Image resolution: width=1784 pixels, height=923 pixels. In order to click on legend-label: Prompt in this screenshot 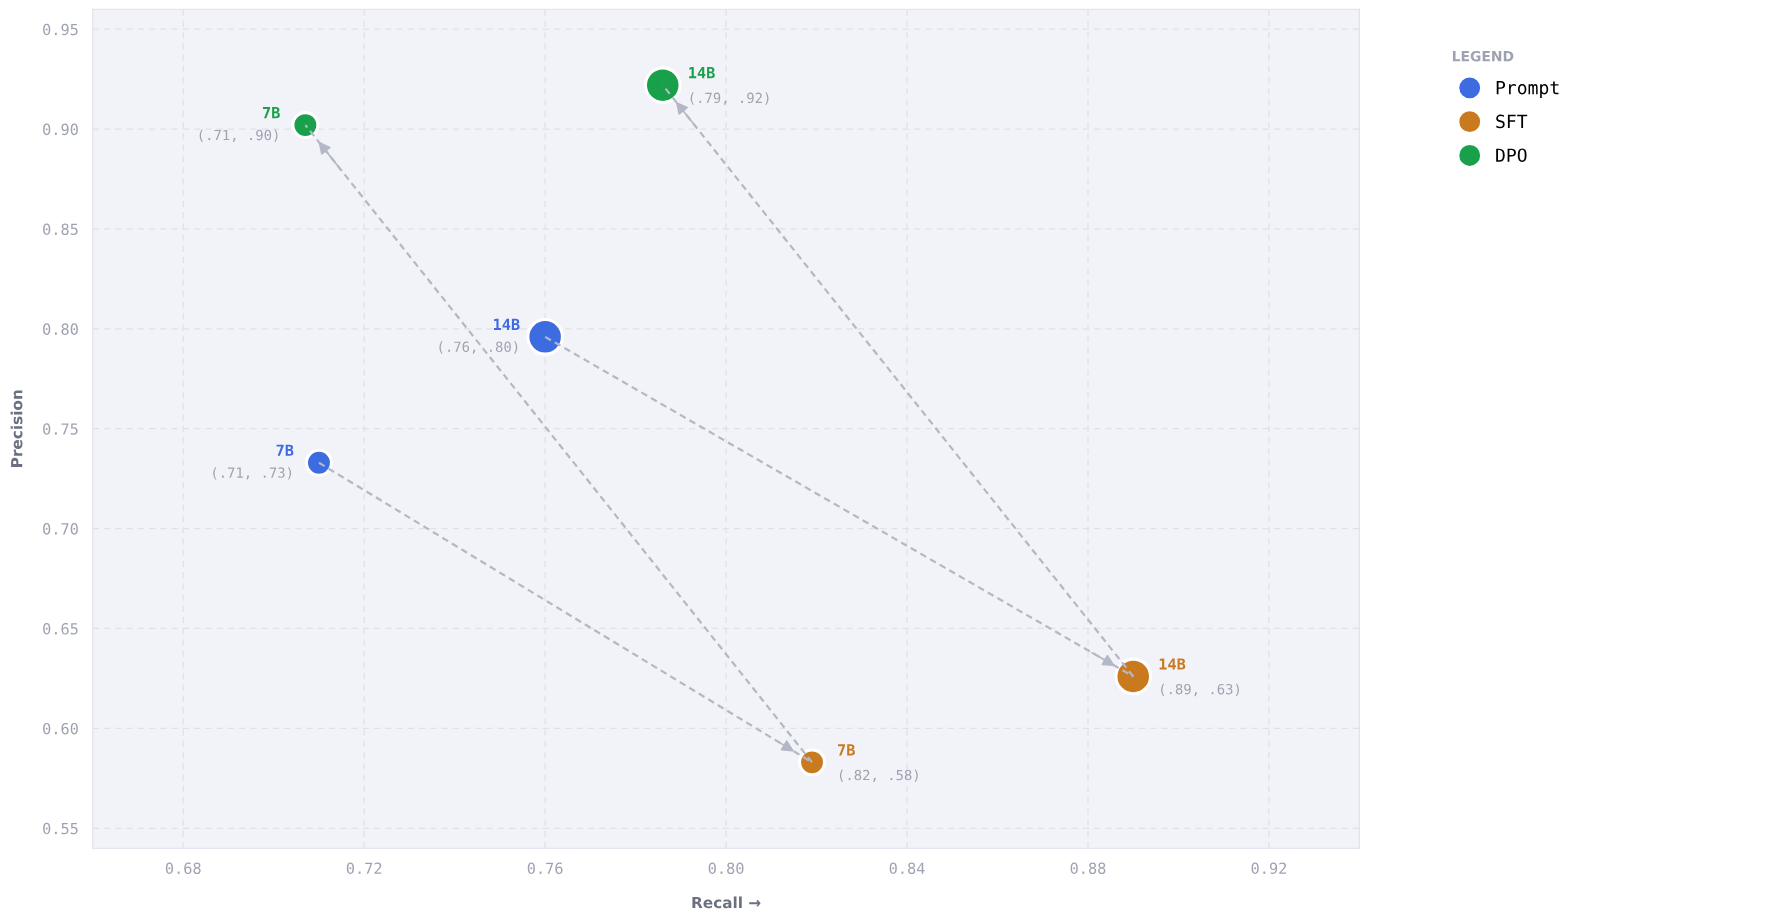, I will do `click(1527, 89)`.